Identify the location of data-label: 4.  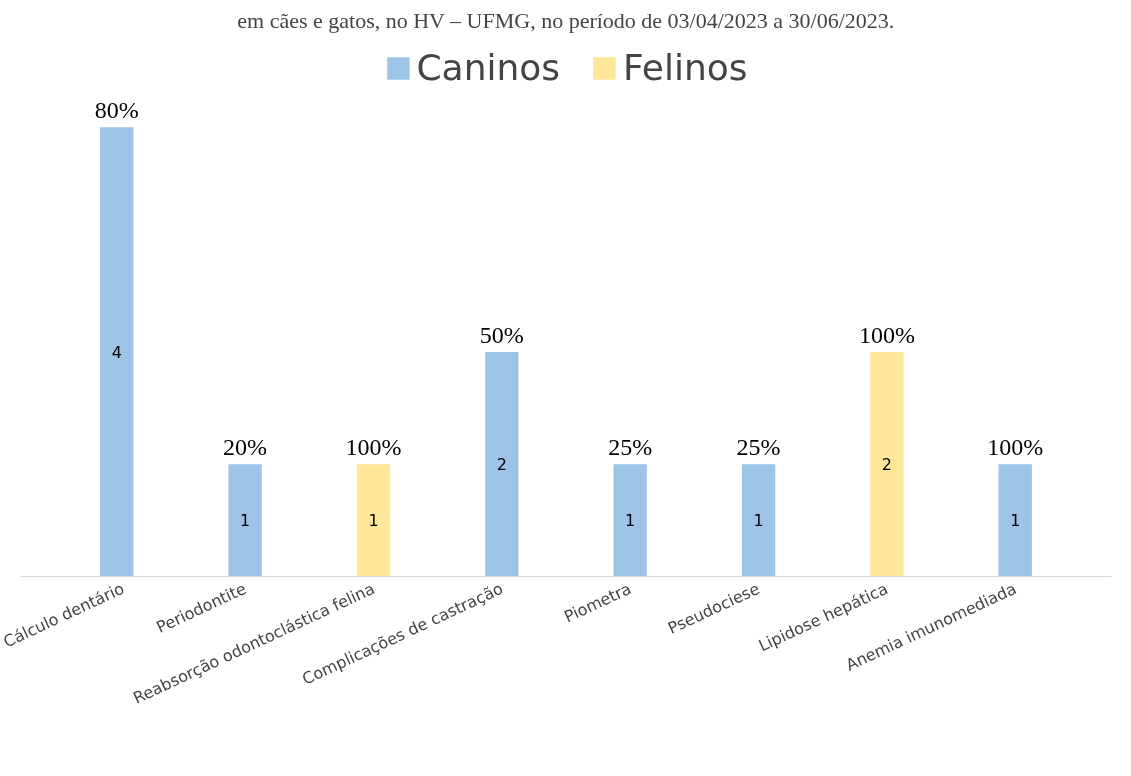
(116, 352).